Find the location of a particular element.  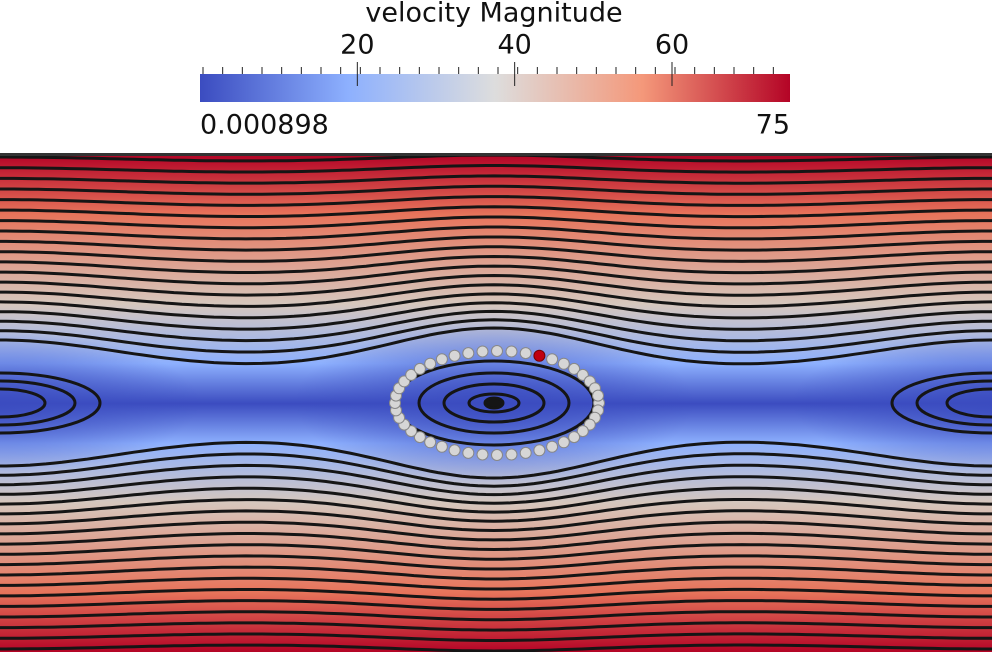

tick-label: 40 is located at coordinates (514, 45).